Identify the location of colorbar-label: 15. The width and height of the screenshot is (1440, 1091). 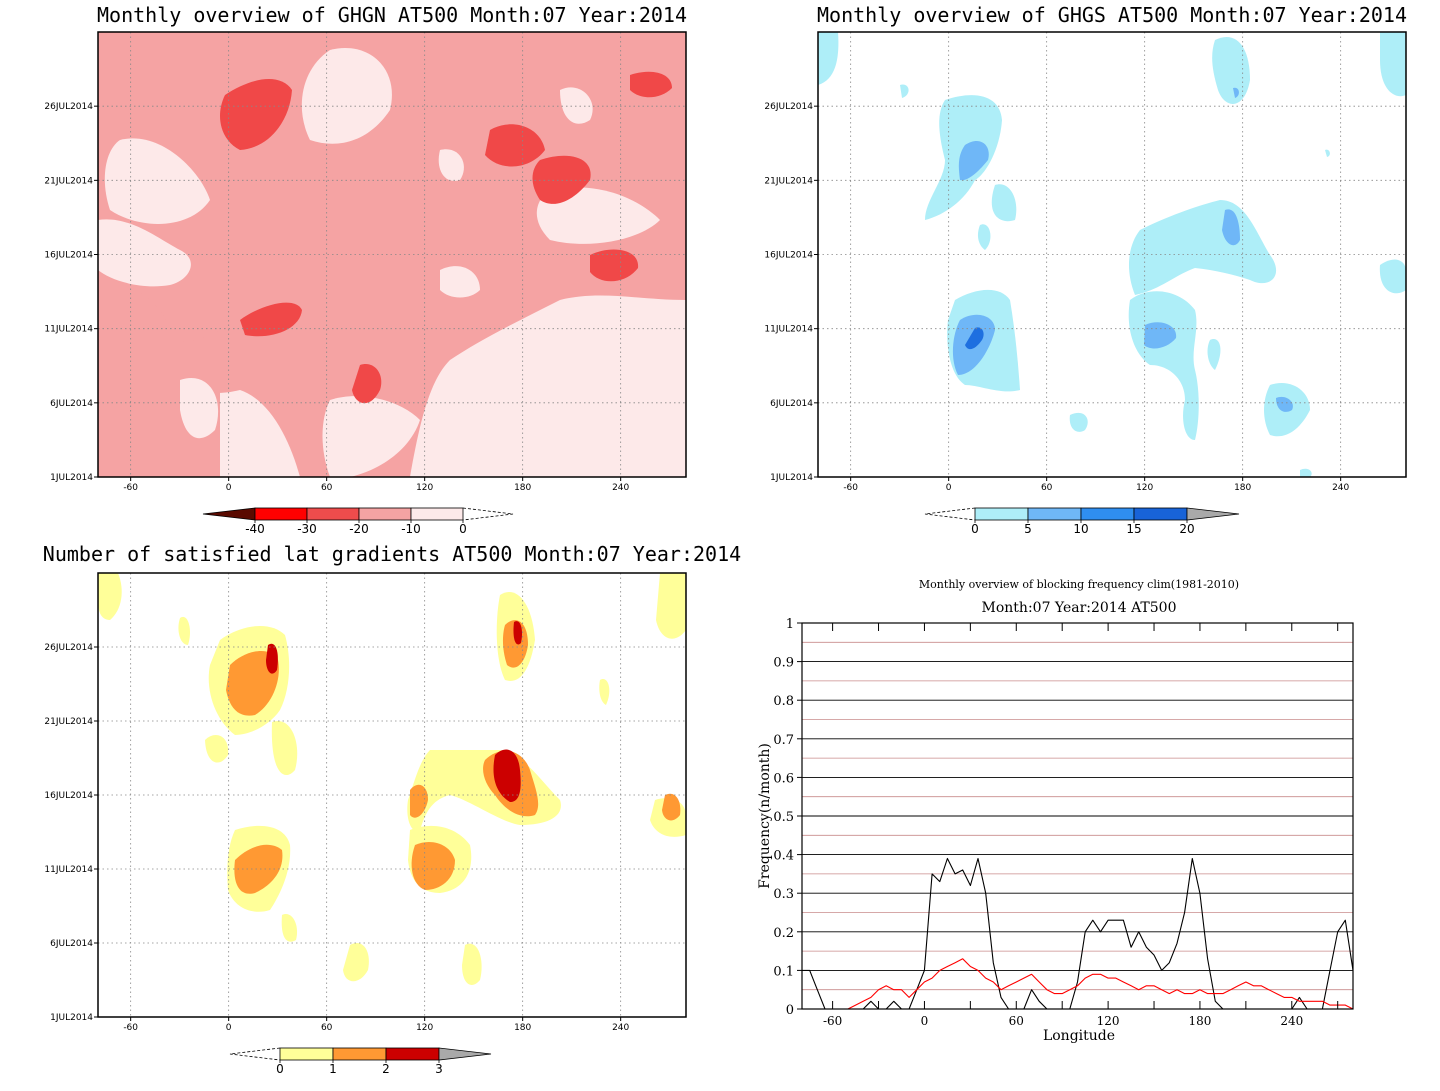
(1133, 529).